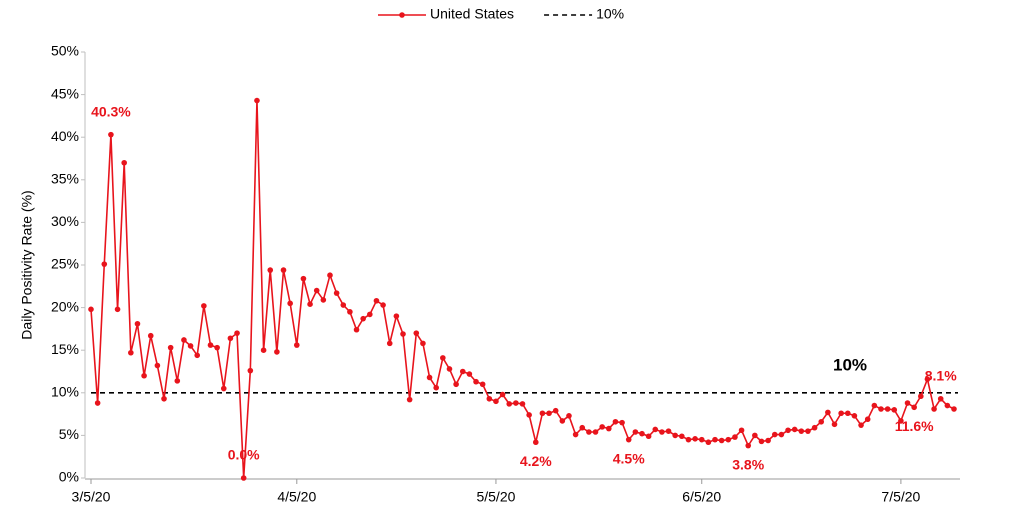 This screenshot has width=1023, height=514. Describe the element at coordinates (91, 497) in the screenshot. I see `x-tick-label: 3/5/20` at that location.